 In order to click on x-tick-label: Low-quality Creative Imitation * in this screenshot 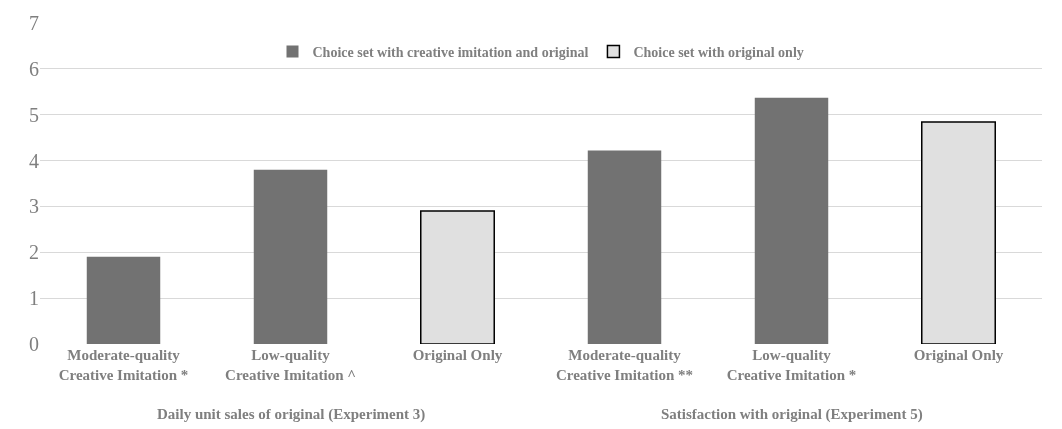, I will do `click(791, 365)`.